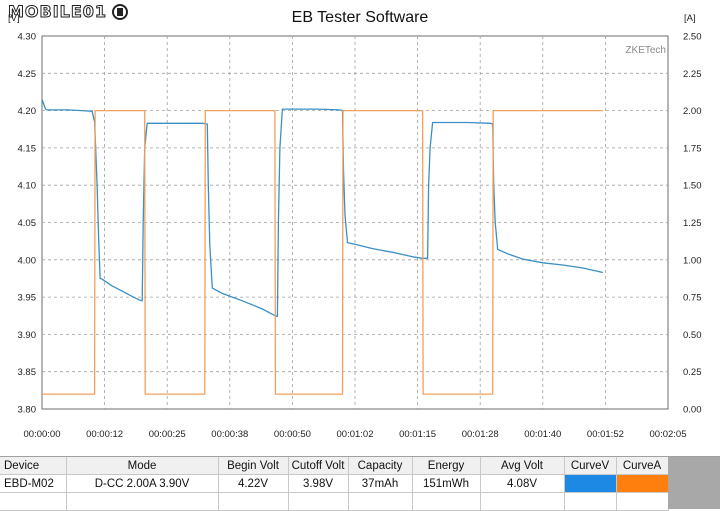 The height and width of the screenshot is (511, 720). Describe the element at coordinates (27, 148) in the screenshot. I see `left-tick-label: 4.15` at that location.